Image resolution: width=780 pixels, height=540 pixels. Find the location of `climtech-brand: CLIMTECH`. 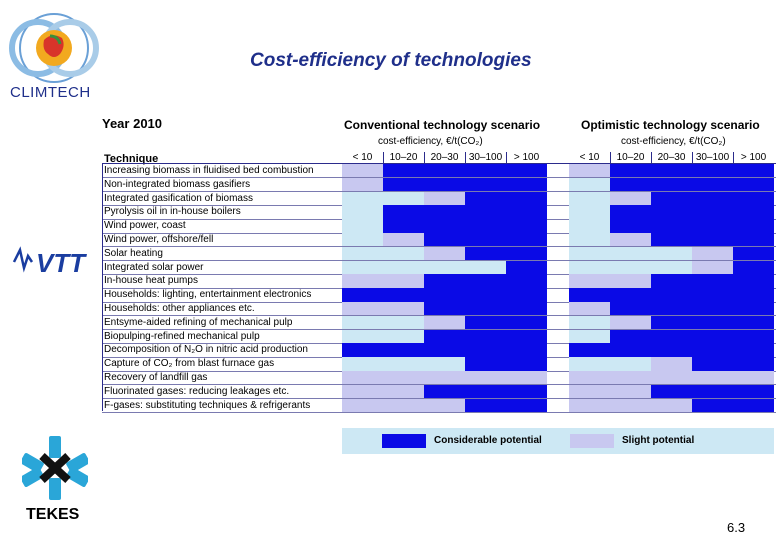

climtech-brand: CLIMTECH is located at coordinates (50, 92).